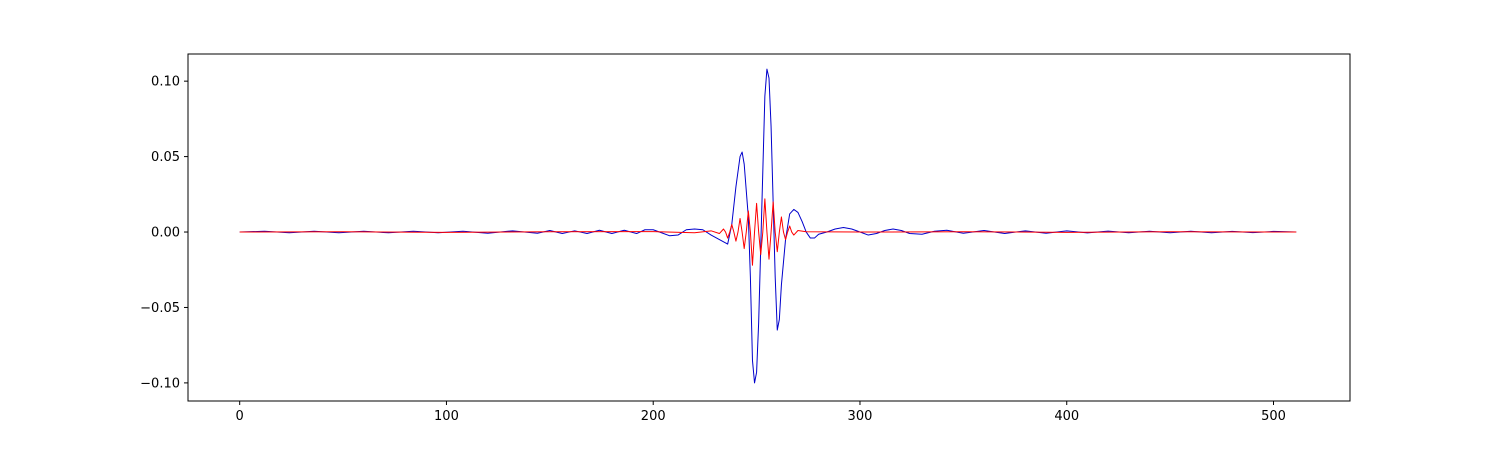 This screenshot has height=450, width=1500. I want to click on x-tick-label: 500, so click(1273, 416).